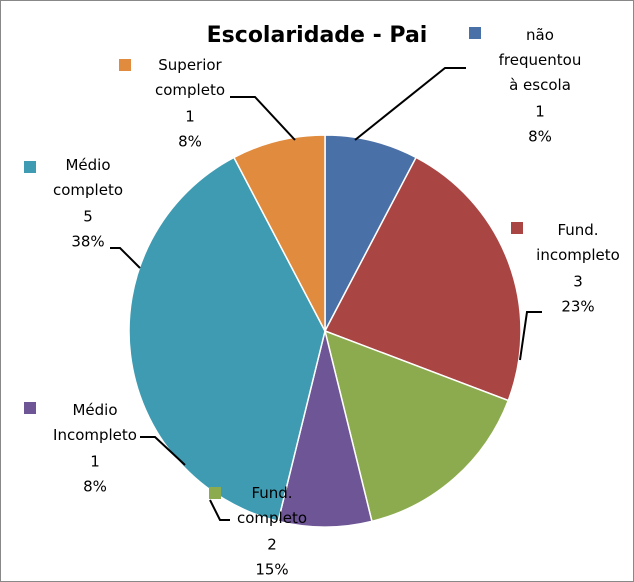  Describe the element at coordinates (578, 242) in the screenshot. I see `slice-category-label: Fund. incompleto` at that location.